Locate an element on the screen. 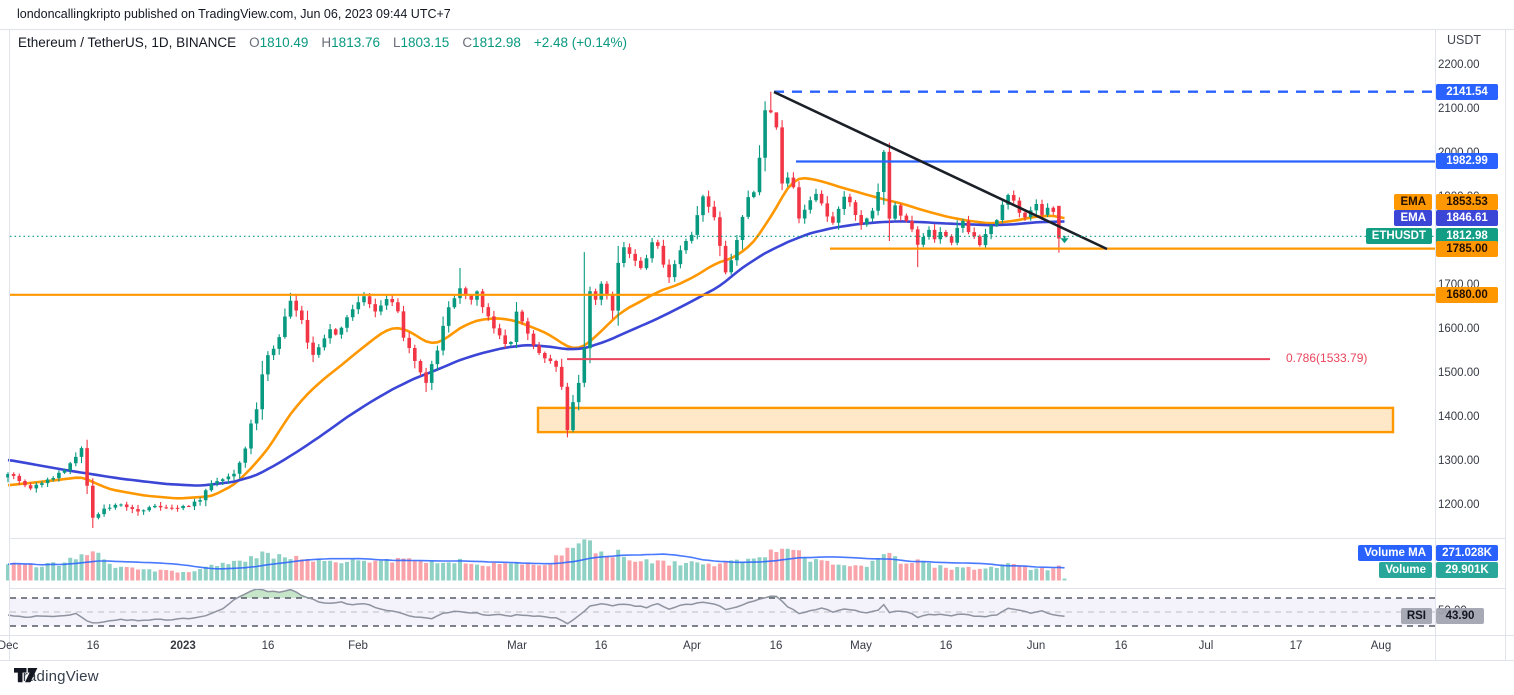 The width and height of the screenshot is (1514, 695). time-label: Aug is located at coordinates (1381, 646).